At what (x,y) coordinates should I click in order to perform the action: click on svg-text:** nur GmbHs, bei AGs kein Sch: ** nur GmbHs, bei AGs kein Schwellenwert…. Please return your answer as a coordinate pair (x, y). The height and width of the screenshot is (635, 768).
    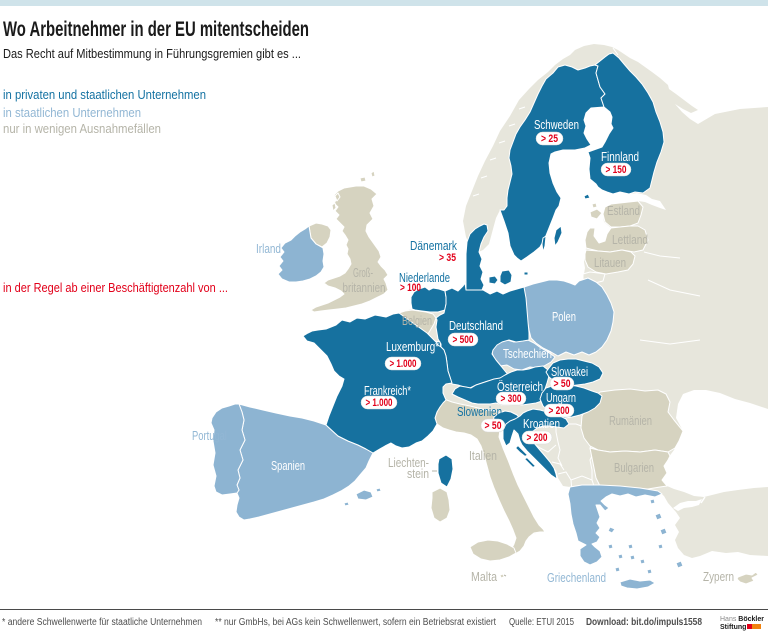
    Looking at the image, I should click on (355, 622).